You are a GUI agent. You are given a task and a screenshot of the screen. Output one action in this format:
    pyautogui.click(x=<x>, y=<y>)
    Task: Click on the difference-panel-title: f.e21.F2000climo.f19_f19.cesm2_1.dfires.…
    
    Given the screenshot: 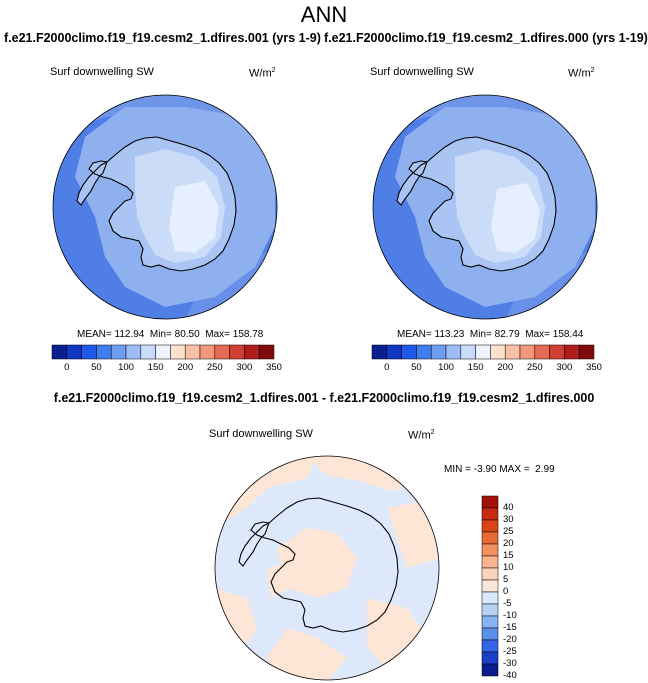 What is the action you would take?
    pyautogui.click(x=324, y=398)
    